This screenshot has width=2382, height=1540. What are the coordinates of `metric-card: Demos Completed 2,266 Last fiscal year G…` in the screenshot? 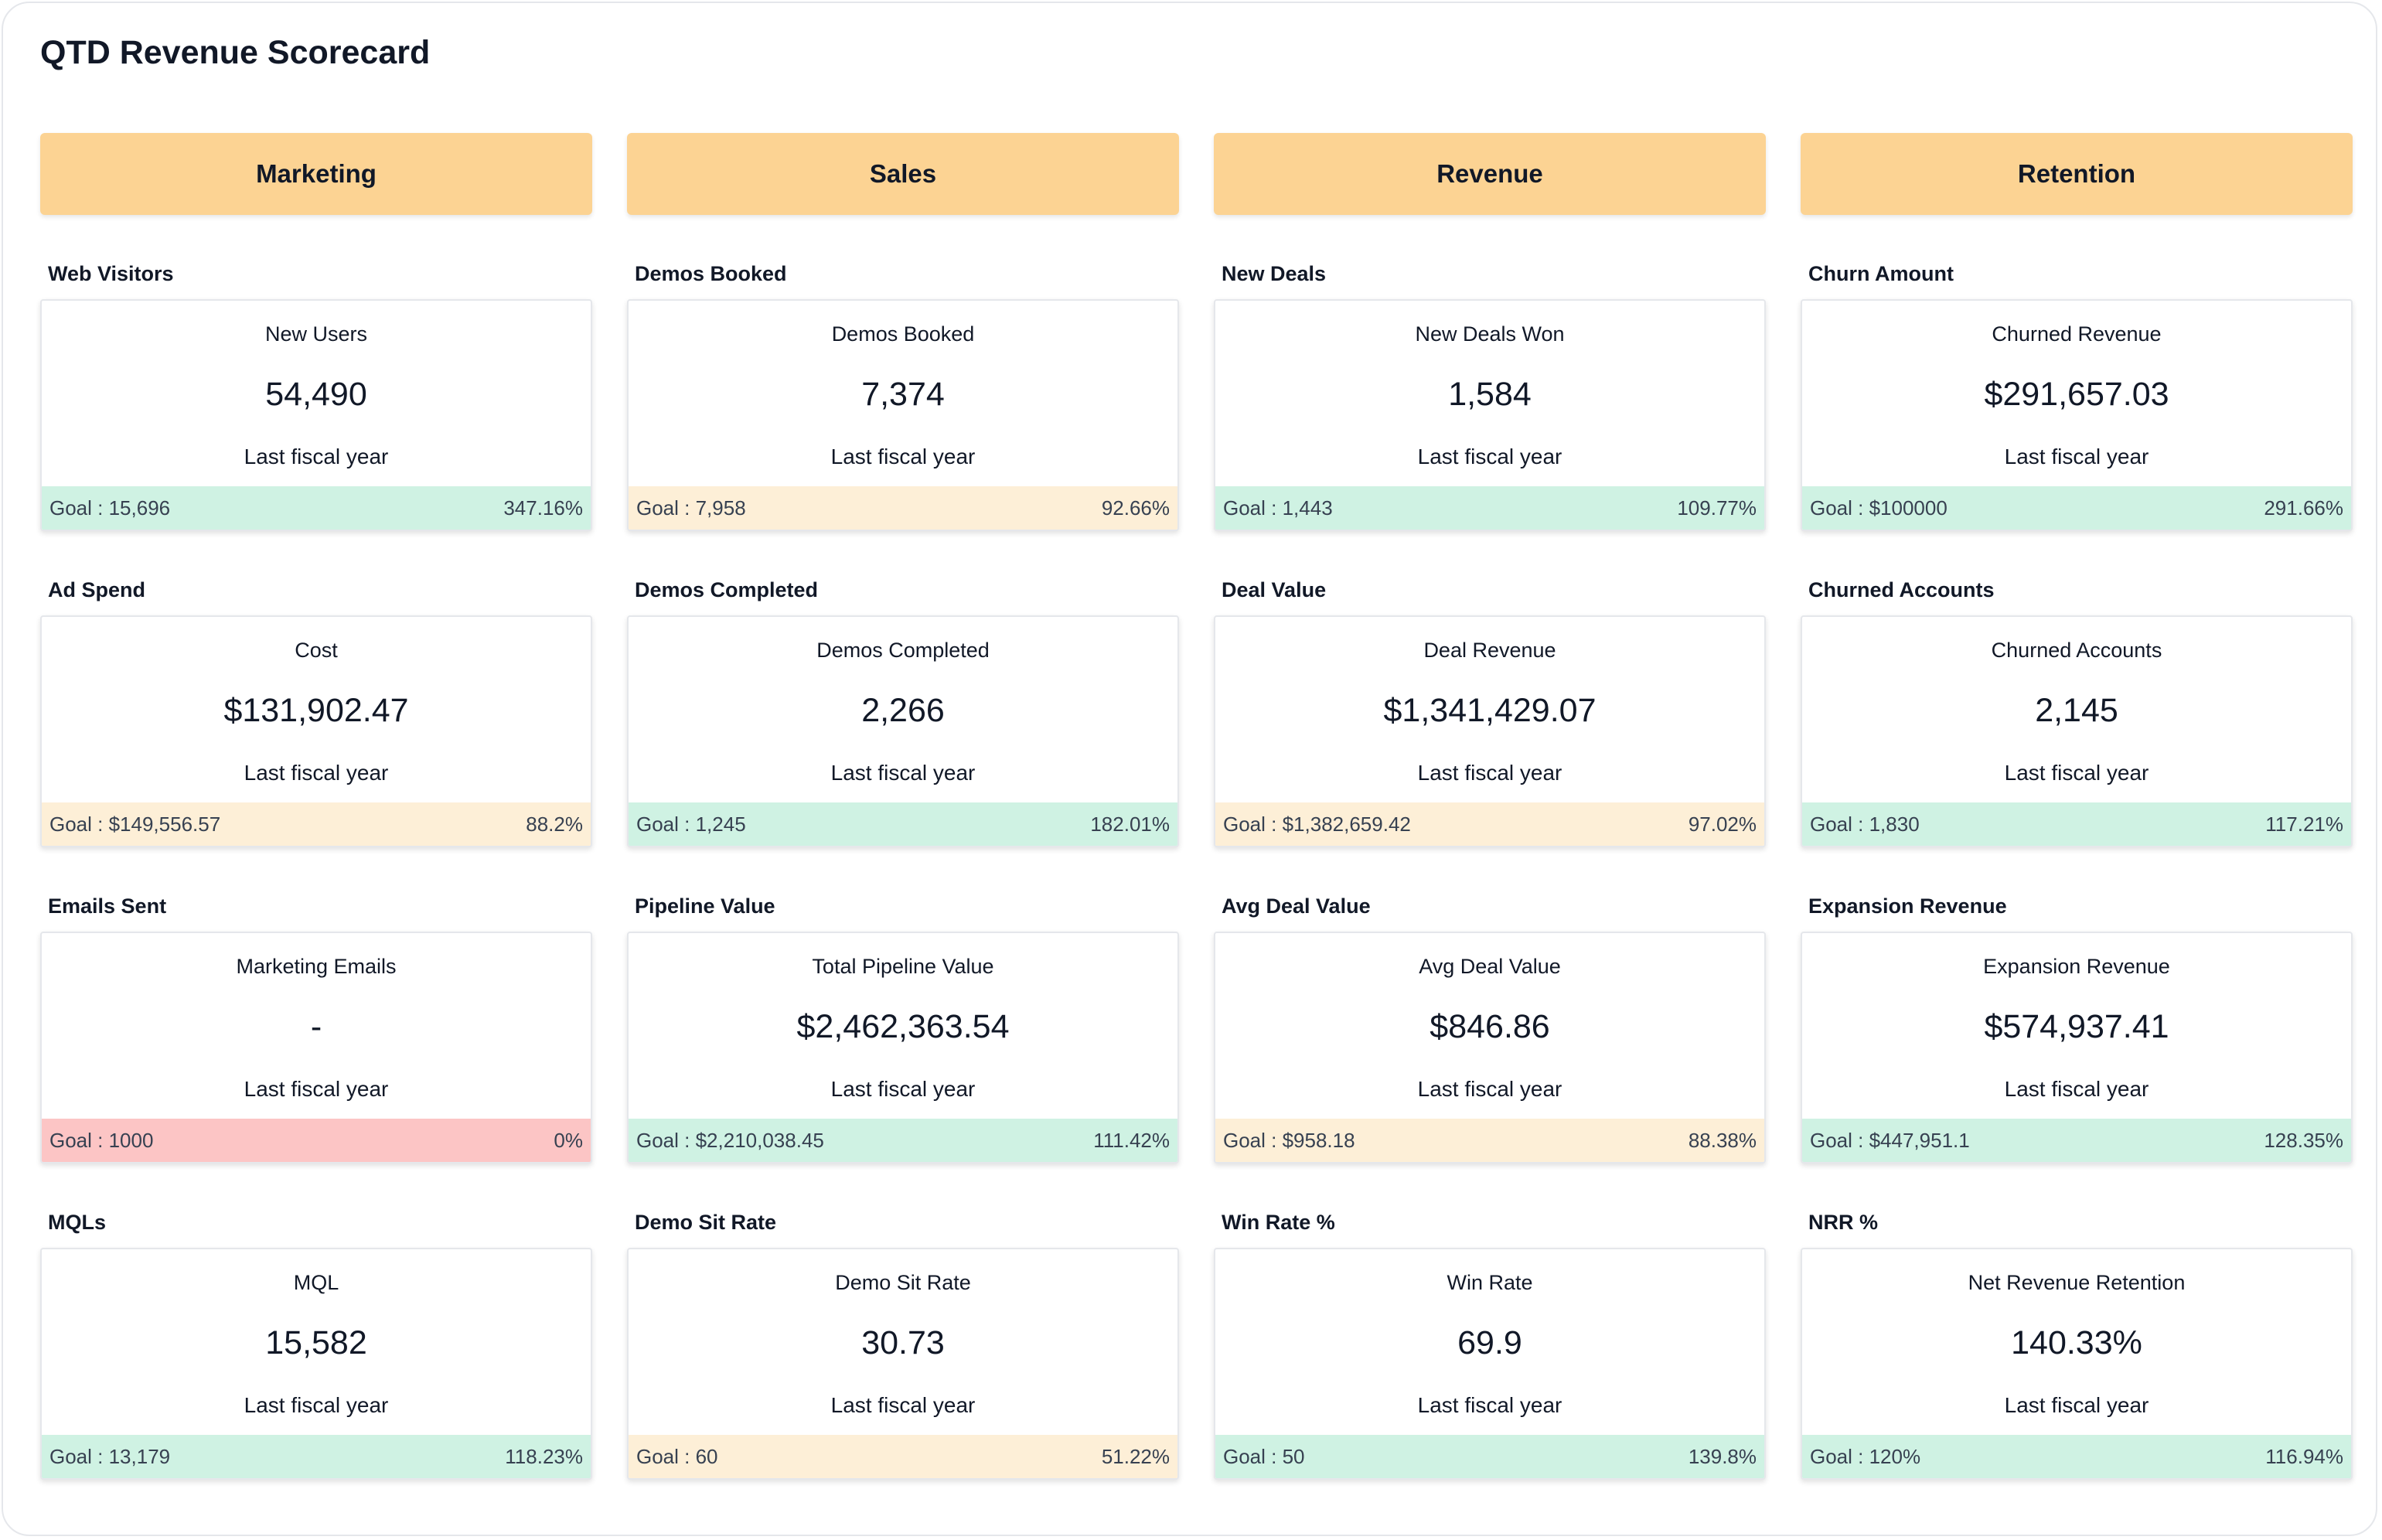 It's located at (903, 731).